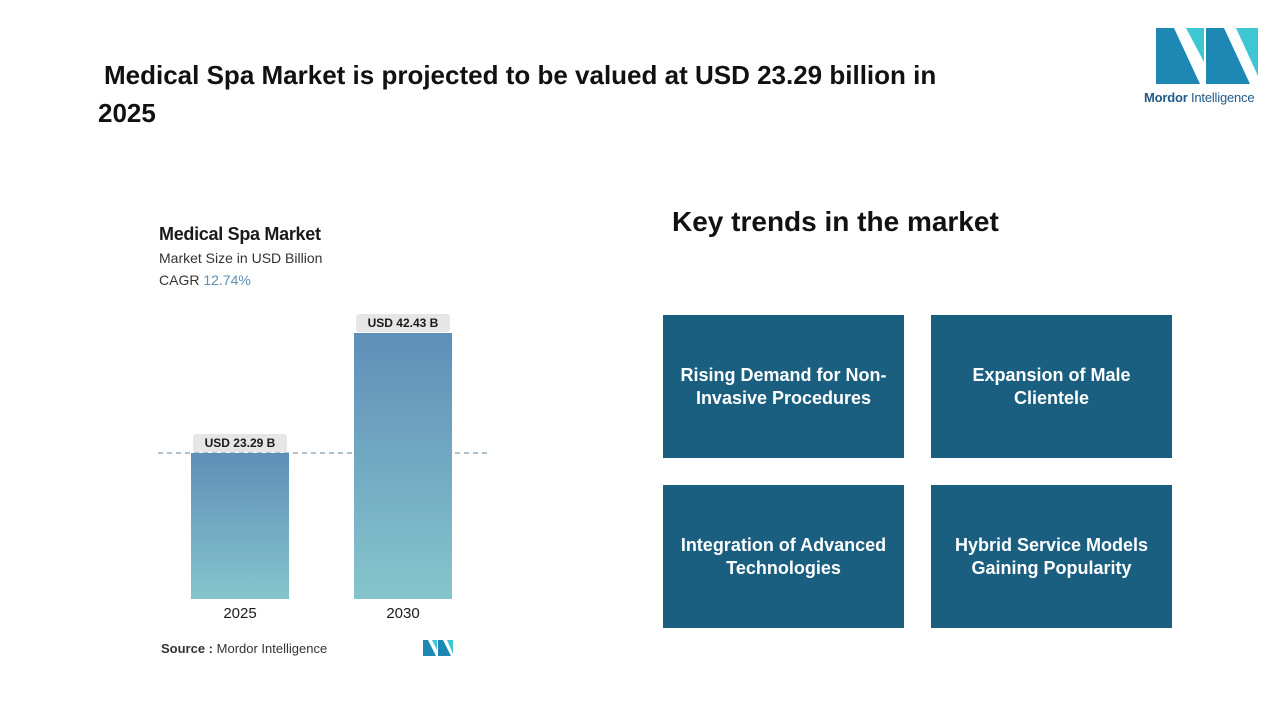  I want to click on cagr-line: CAGR 12.74%, so click(205, 280).